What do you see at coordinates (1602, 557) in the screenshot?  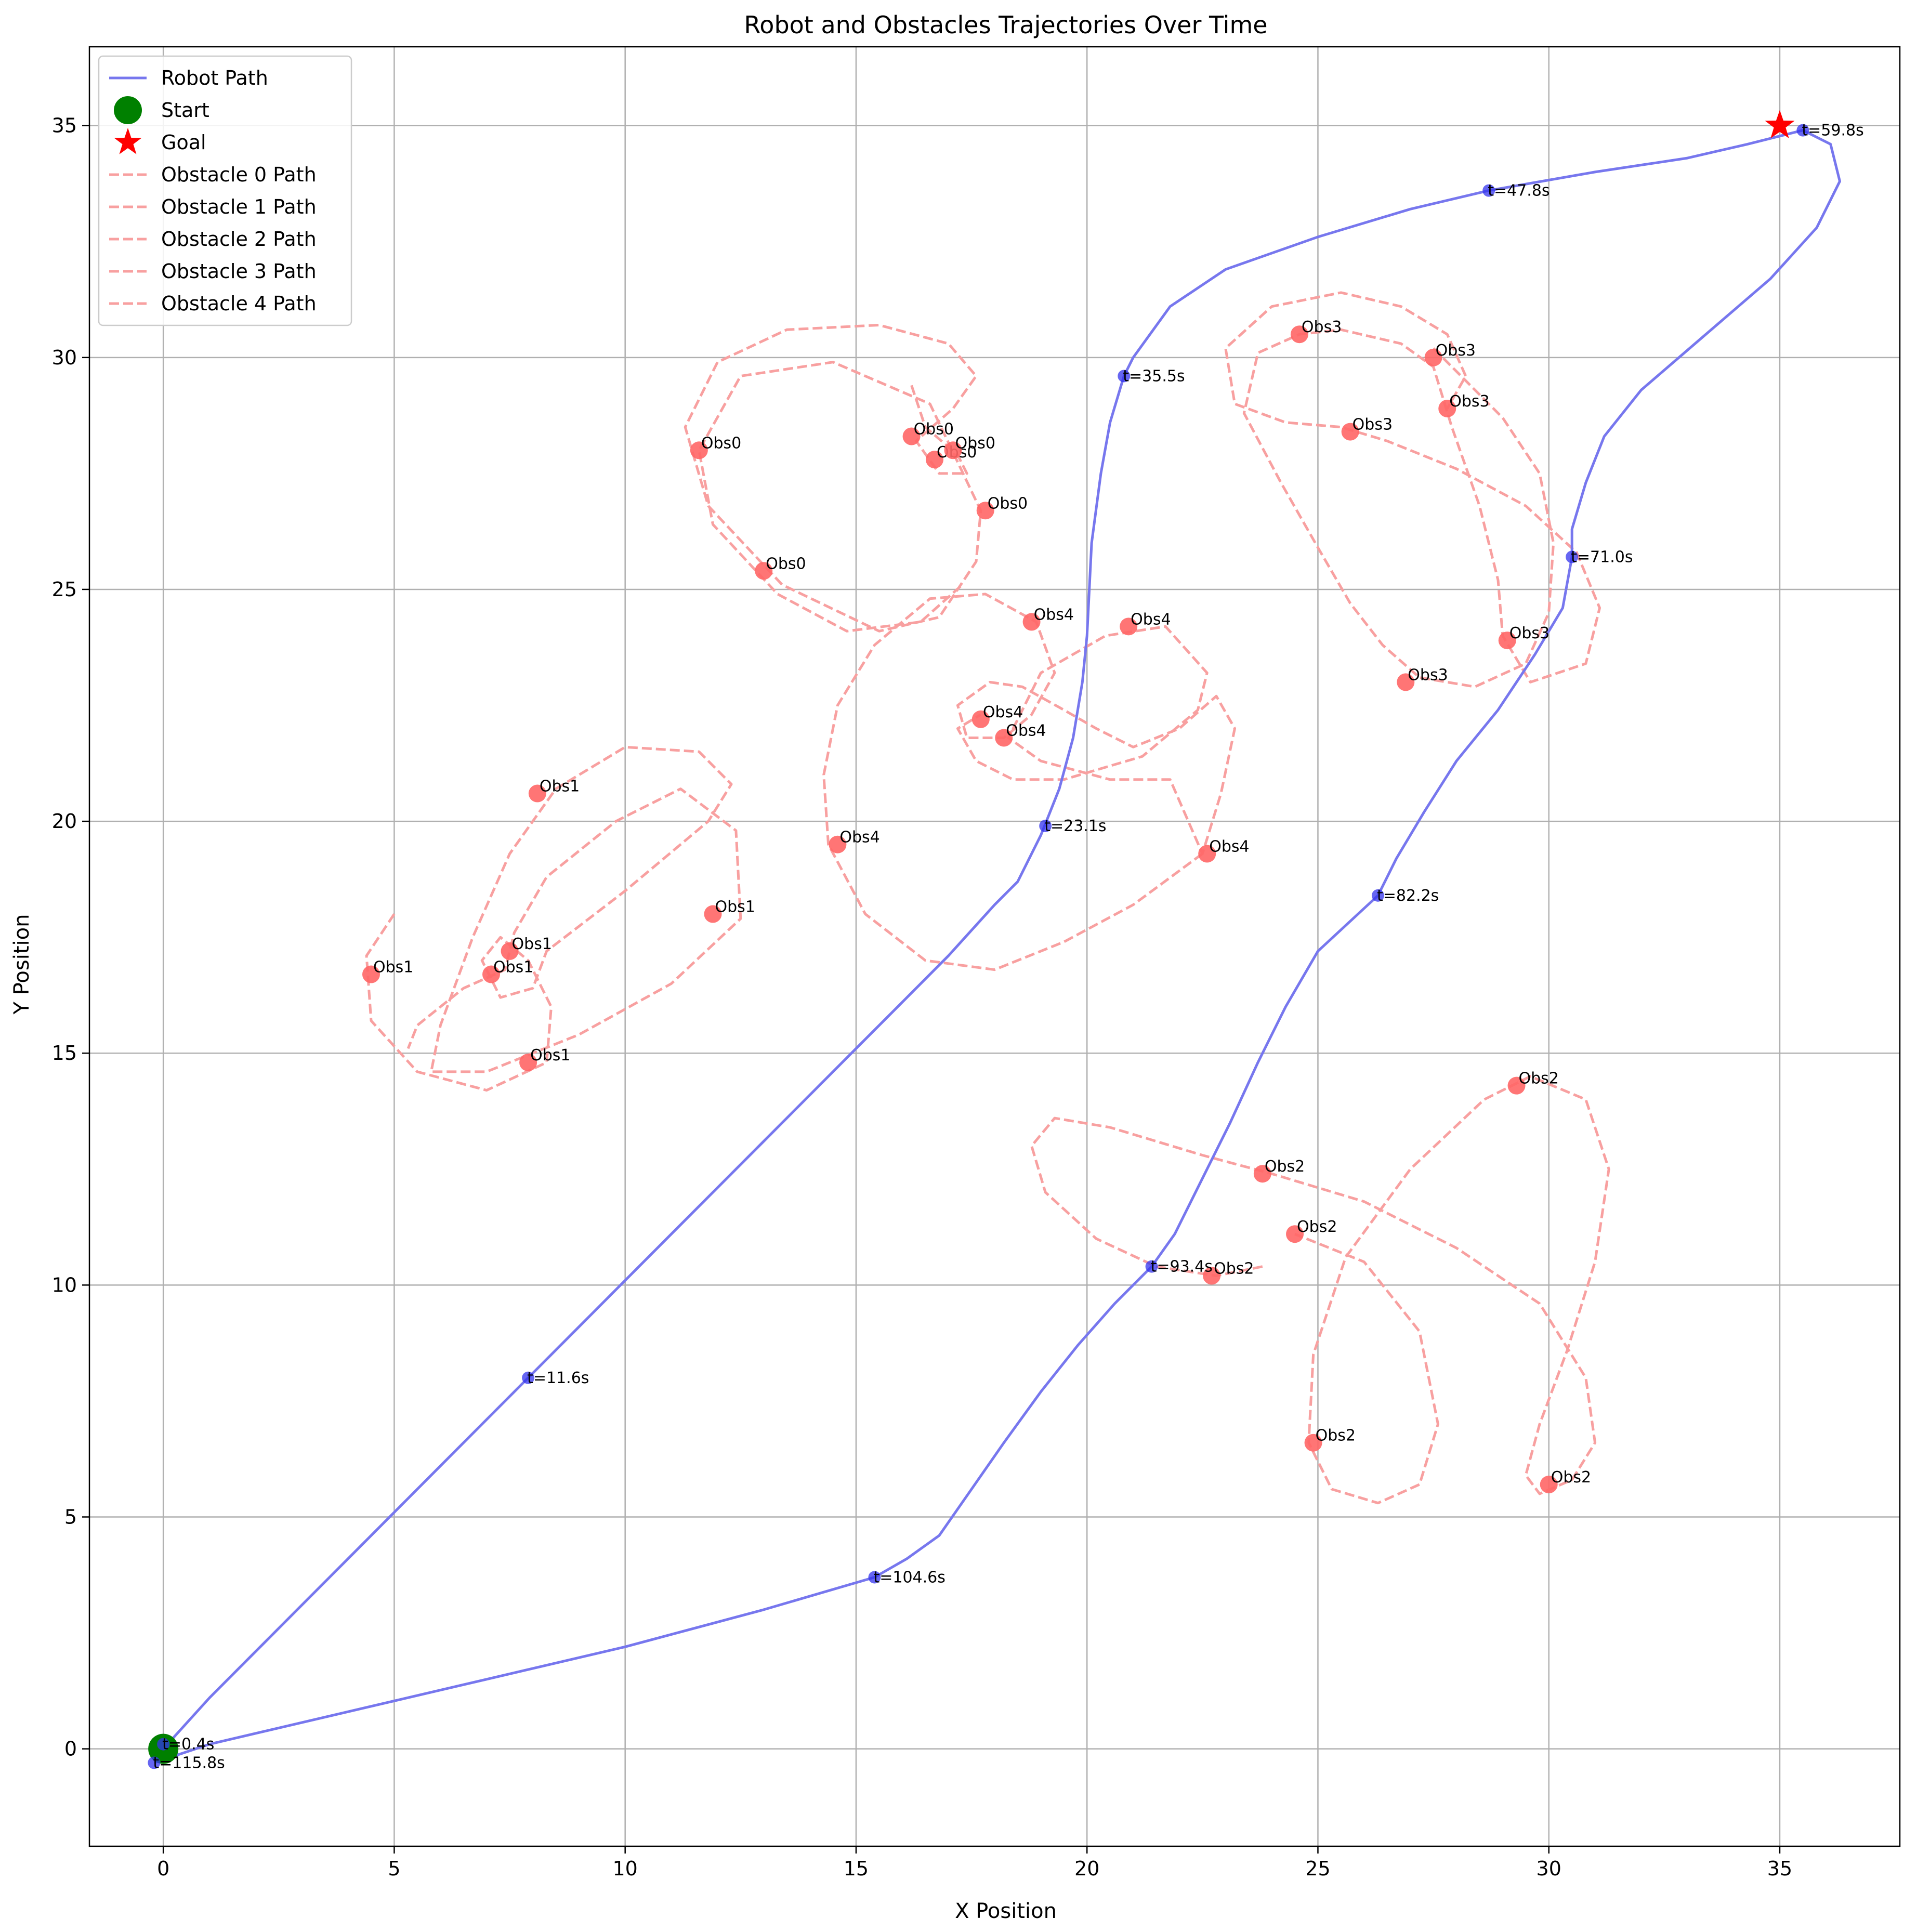 I see `time-label: t=71.0s` at bounding box center [1602, 557].